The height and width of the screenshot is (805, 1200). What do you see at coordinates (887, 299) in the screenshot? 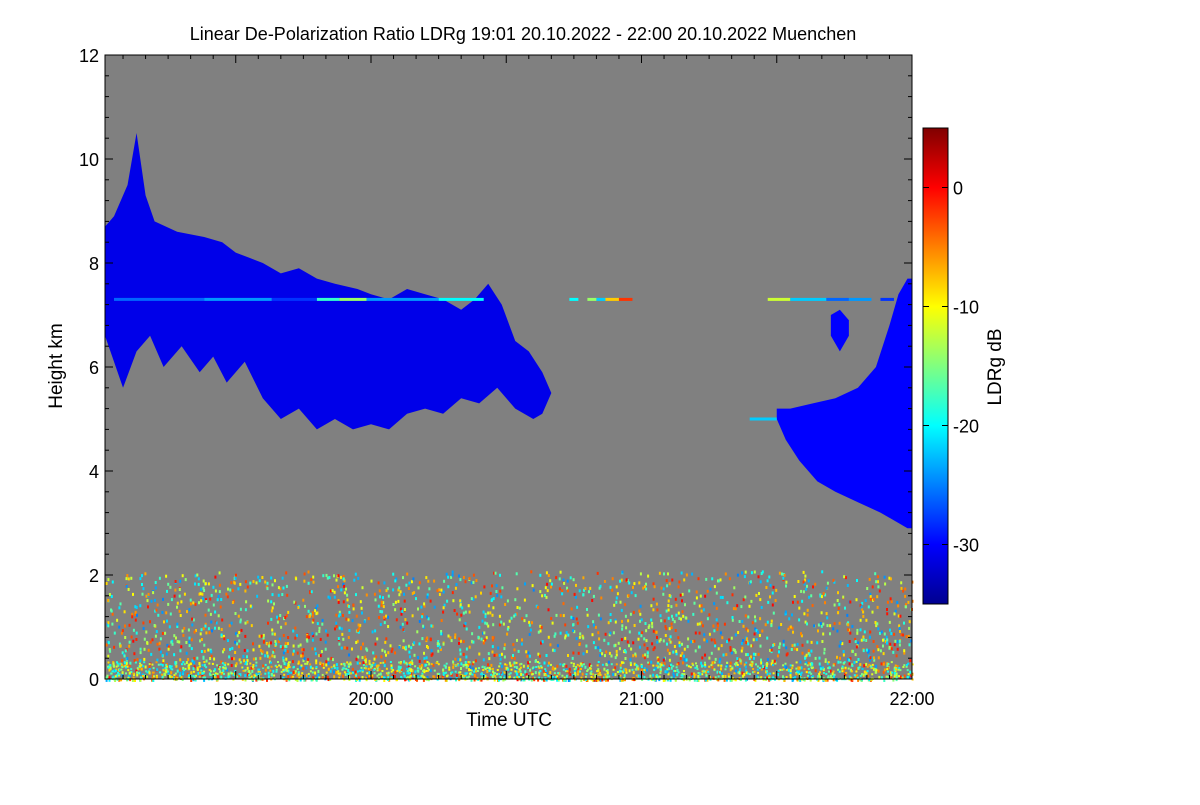
I see `layer-streak` at bounding box center [887, 299].